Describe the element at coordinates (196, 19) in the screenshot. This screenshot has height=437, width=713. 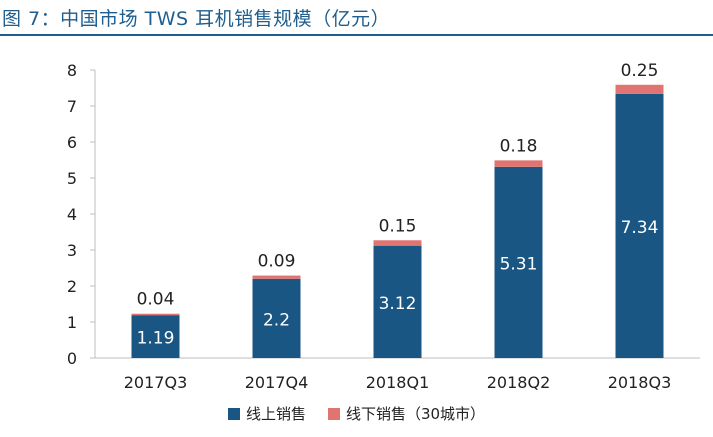
I see `chart-title: 图 7：中国市场 TWS 耳机销售规模（亿元）` at that location.